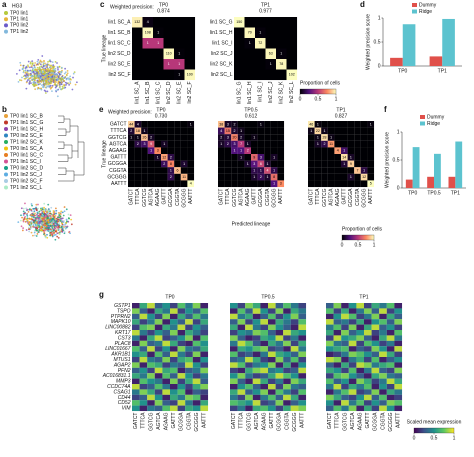 This screenshot has width=474, height=457. What do you see at coordinates (101, 294) in the screenshot?
I see `panel-label: g` at bounding box center [101, 294].